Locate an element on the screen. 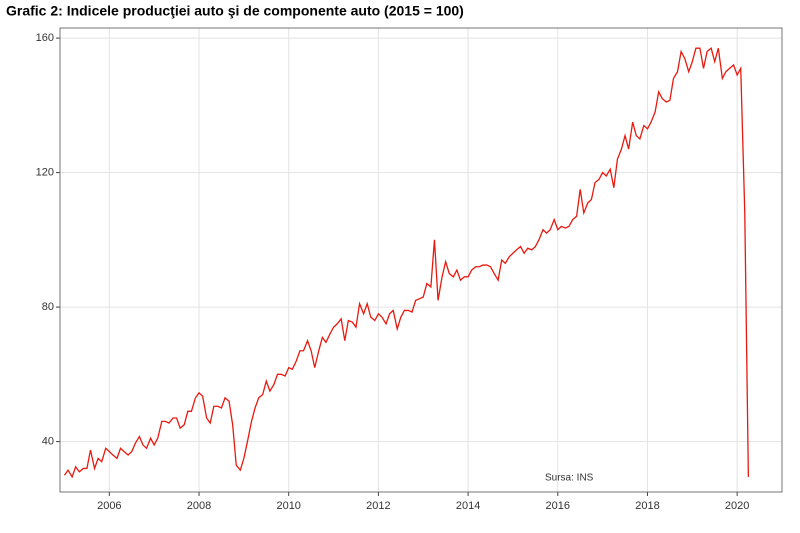  x-tick-label: 2018 is located at coordinates (647, 506).